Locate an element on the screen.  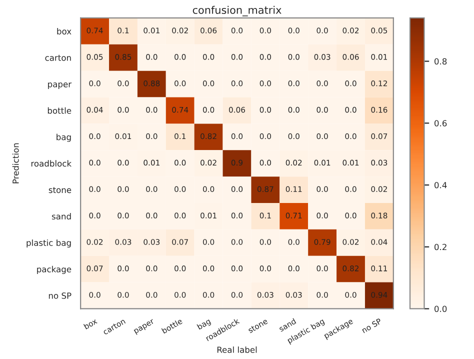
y-tick-label: plastic bag is located at coordinates (48, 243).